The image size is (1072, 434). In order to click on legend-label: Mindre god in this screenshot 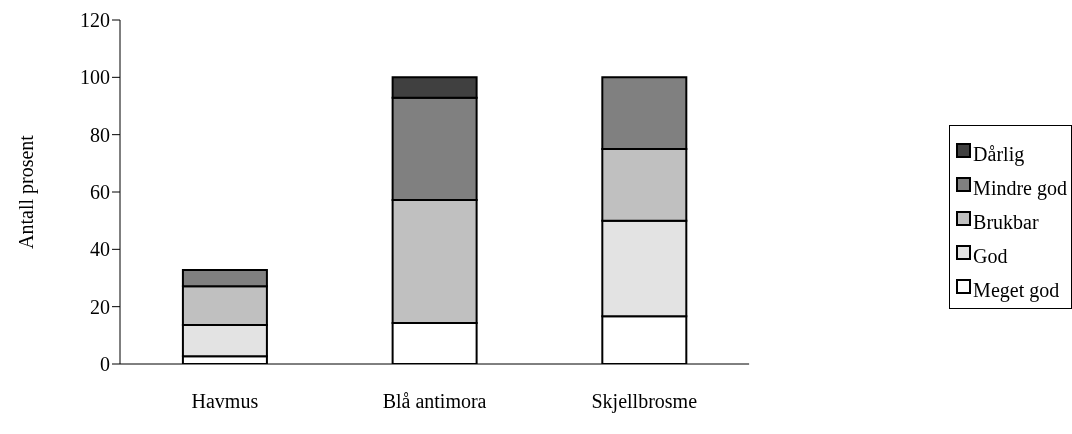, I will do `click(1020, 188)`.